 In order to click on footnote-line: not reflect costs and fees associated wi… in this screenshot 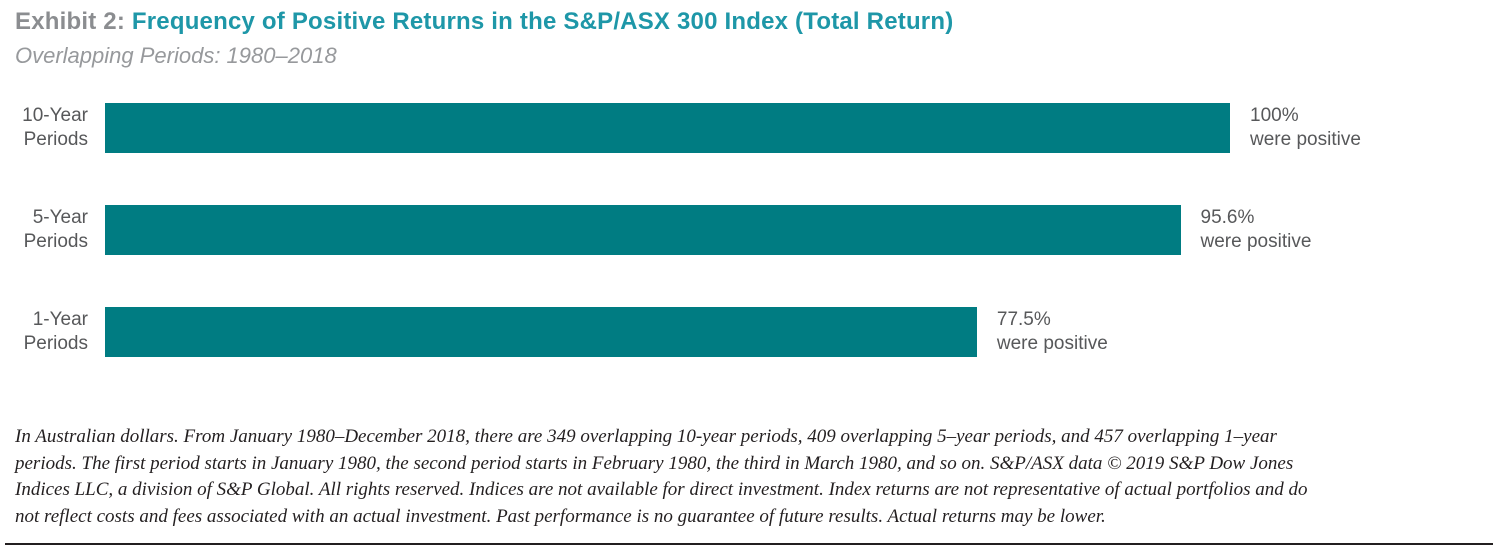, I will do `click(560, 516)`.